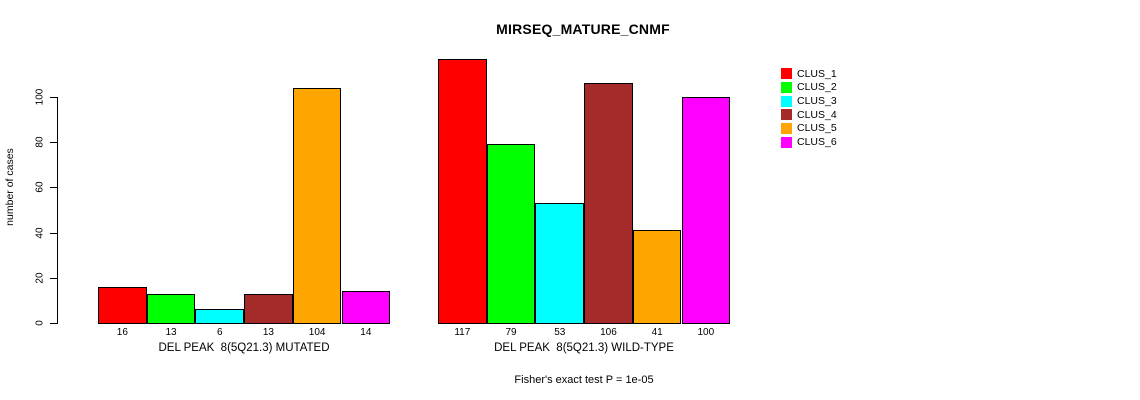 This screenshot has height=400, width=1140. I want to click on legend-label-clus_3: CLUS_3, so click(817, 100).